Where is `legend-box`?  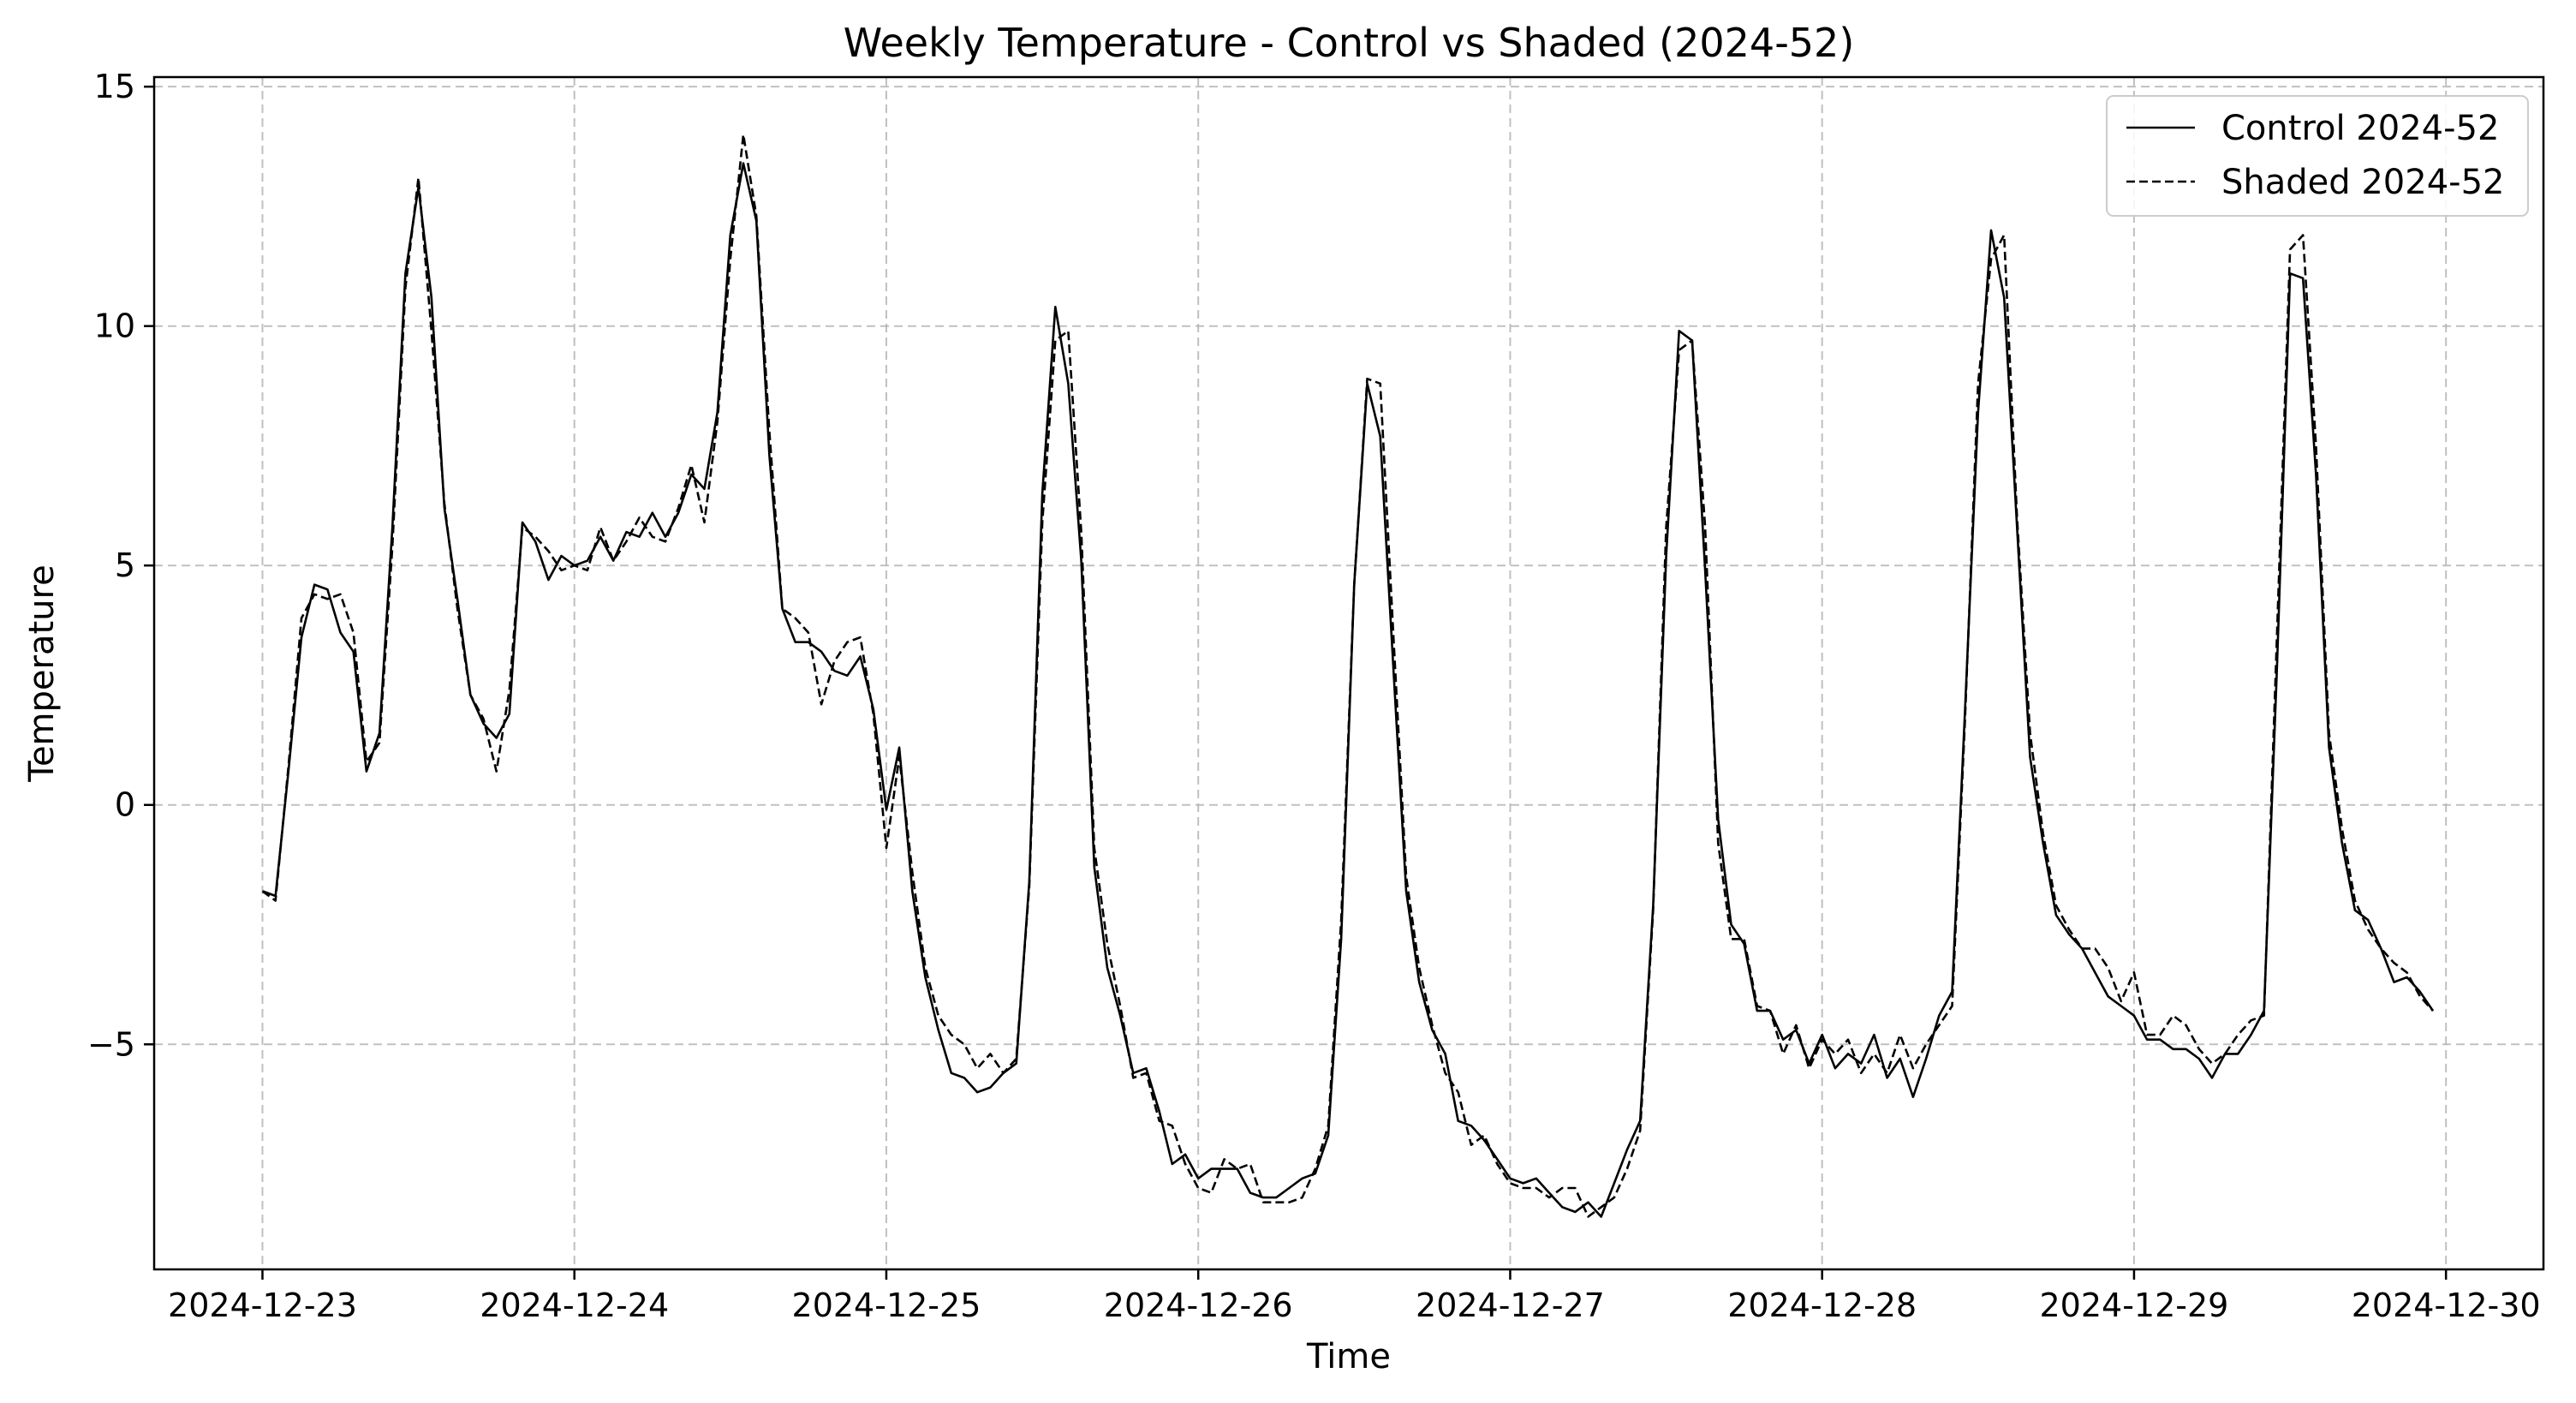
legend-box is located at coordinates (2317, 156).